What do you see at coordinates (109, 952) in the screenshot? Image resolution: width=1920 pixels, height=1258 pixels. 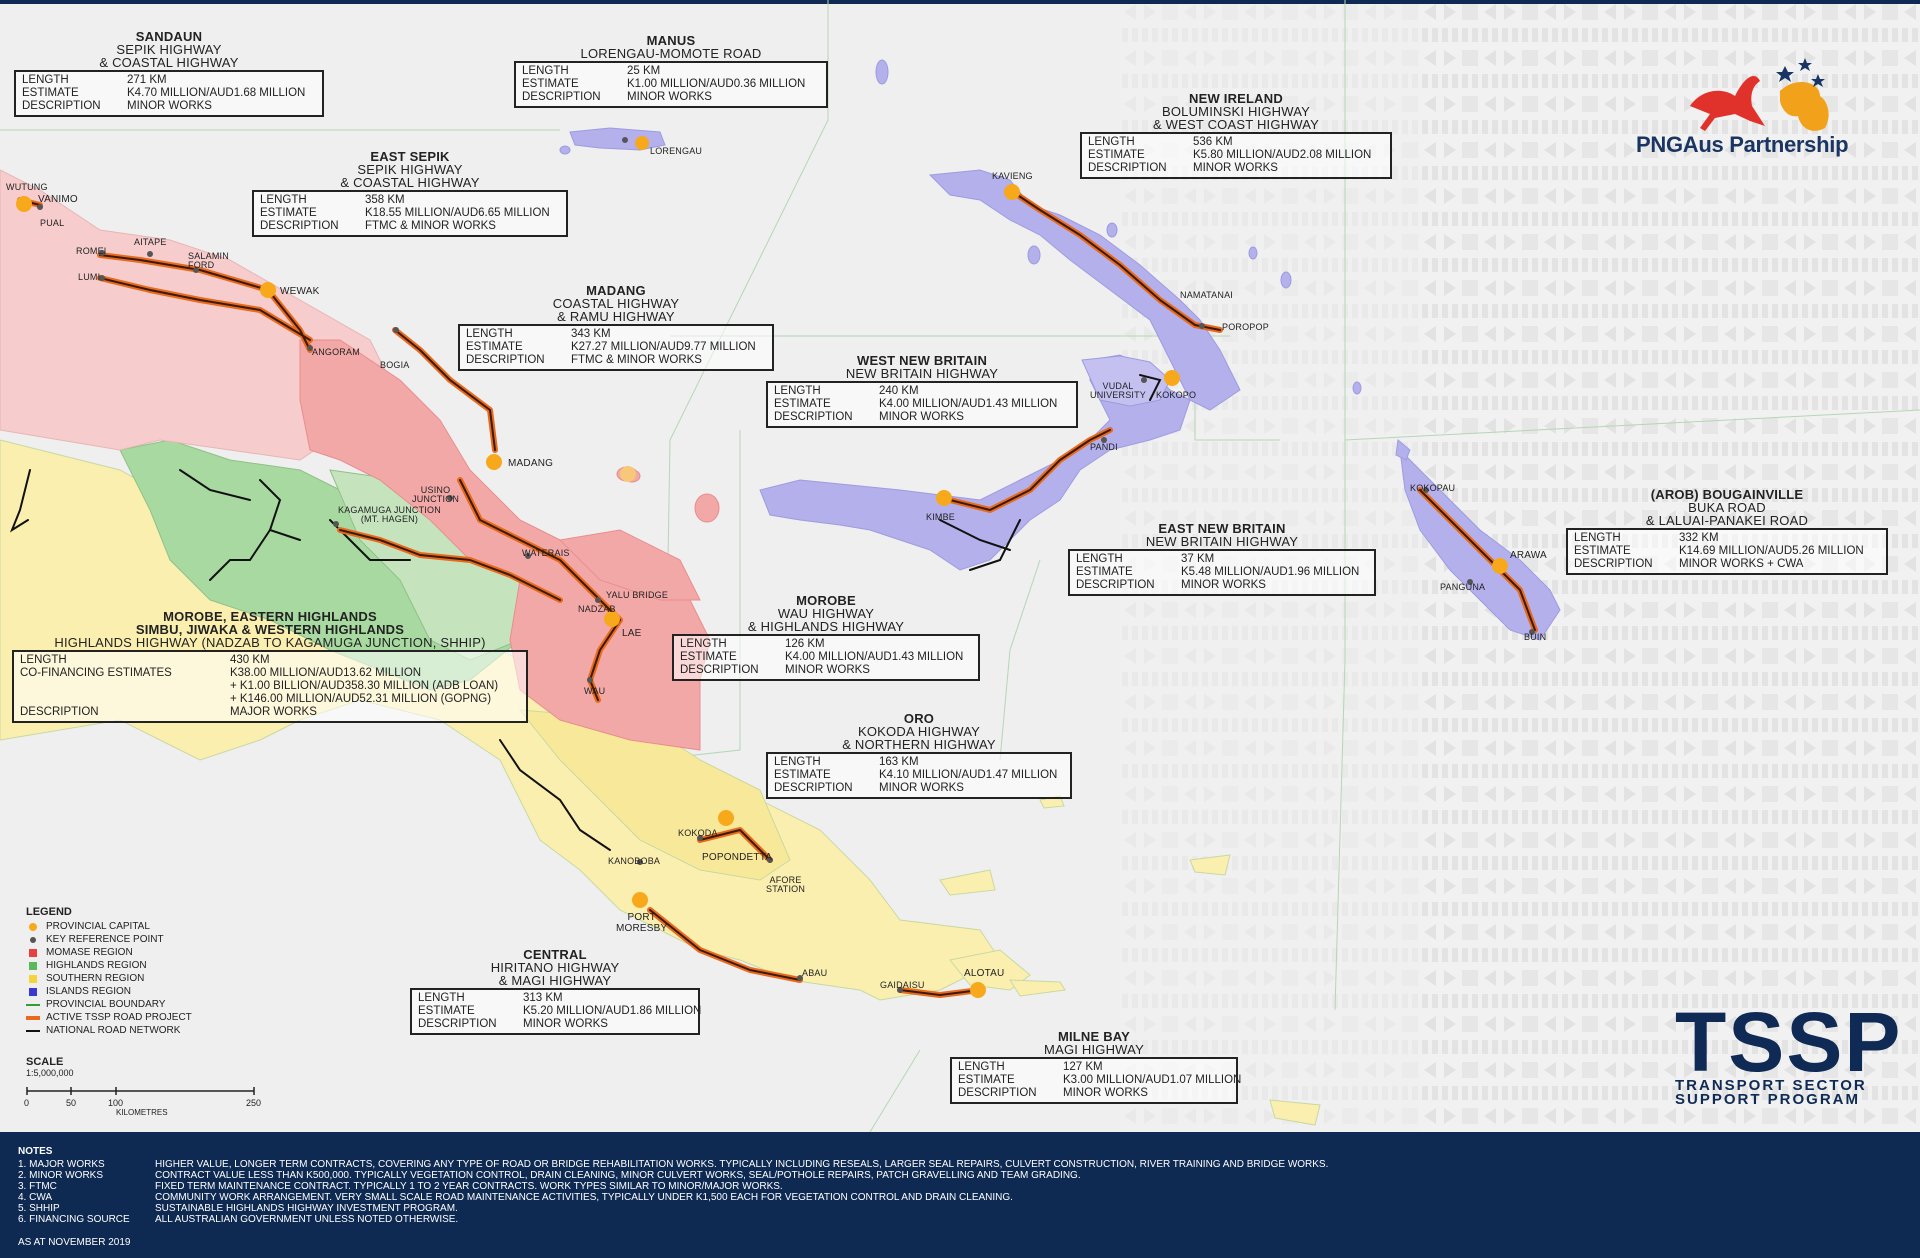 I see `legend-item: MOMASE REGION` at bounding box center [109, 952].